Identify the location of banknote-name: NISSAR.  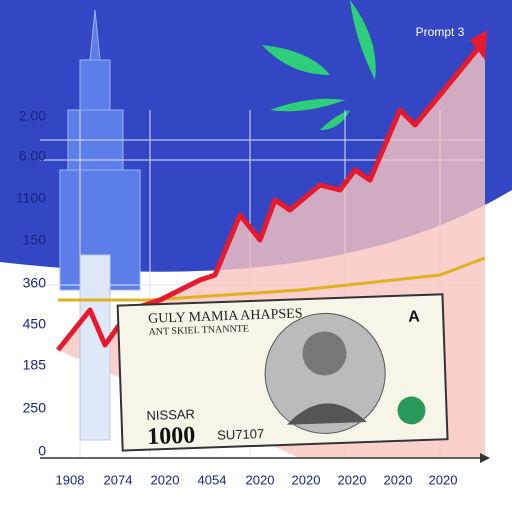
(170, 414).